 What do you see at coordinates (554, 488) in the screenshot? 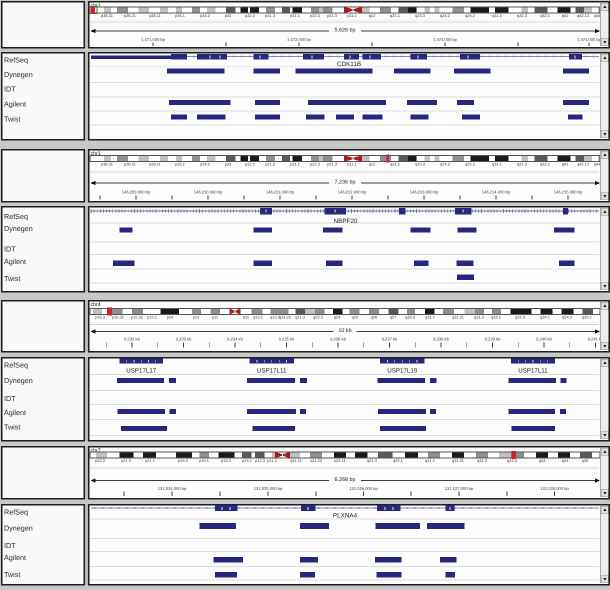
I see `svg-text: 131,528,000 bp` at bounding box center [554, 488].